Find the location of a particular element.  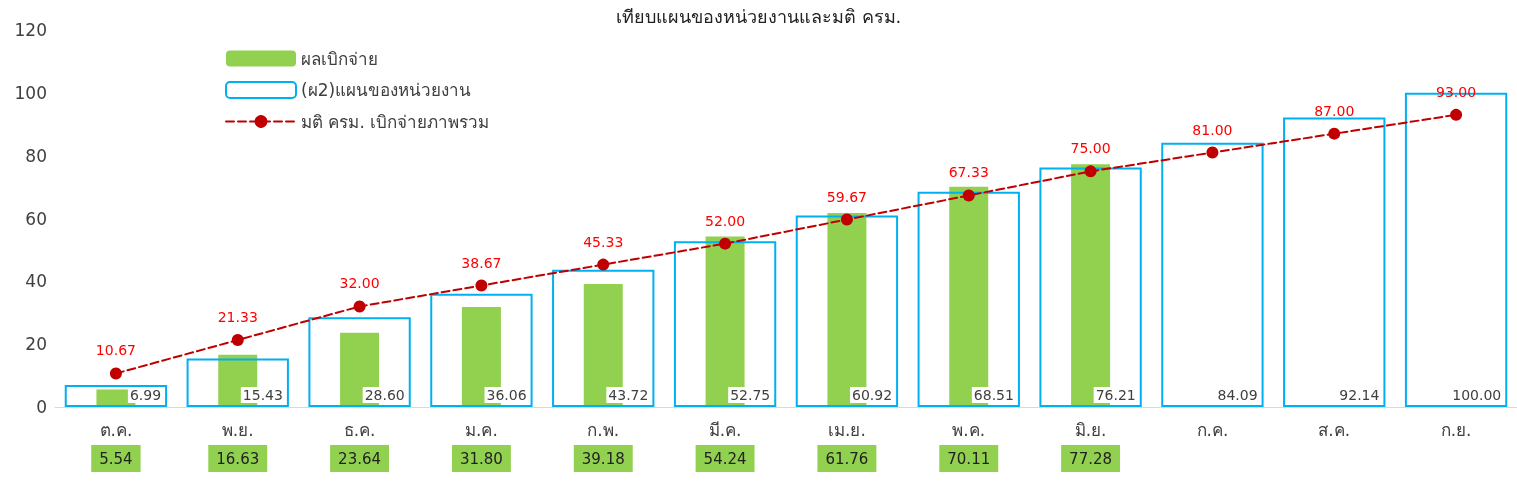

y-tick-label: 60 is located at coordinates (36, 218).